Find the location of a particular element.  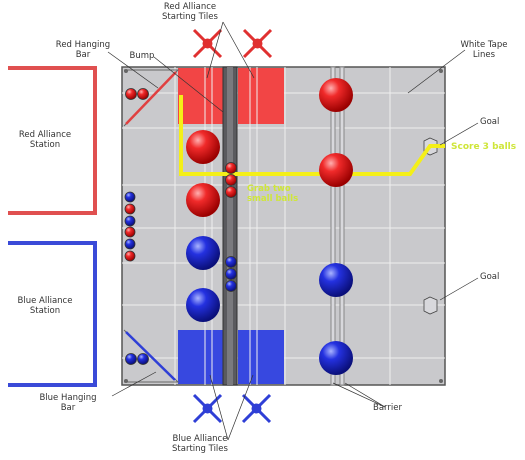

blue-starting-tile-left is located at coordinates (200, 357).